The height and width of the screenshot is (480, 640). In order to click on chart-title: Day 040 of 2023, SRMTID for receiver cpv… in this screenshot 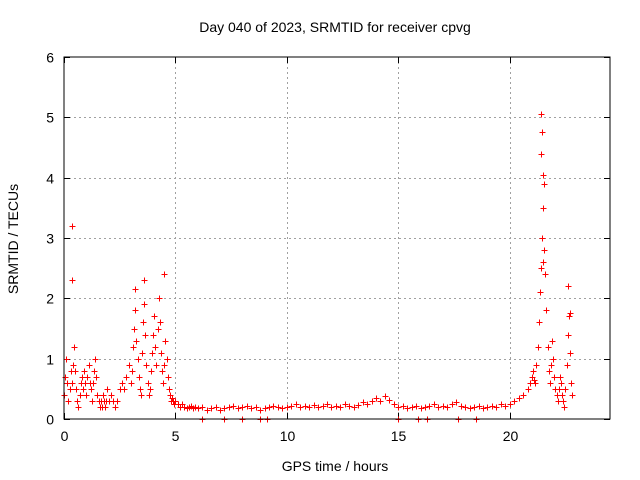, I will do `click(335, 27)`.